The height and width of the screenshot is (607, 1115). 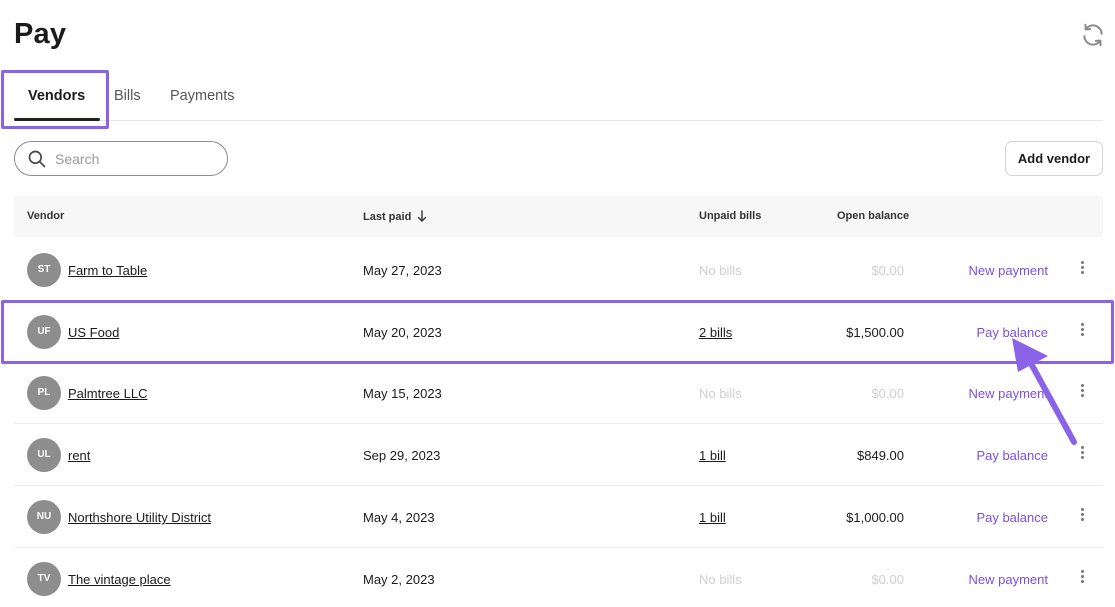 I want to click on column-header-last-paid-label: Last paid, so click(x=387, y=217).